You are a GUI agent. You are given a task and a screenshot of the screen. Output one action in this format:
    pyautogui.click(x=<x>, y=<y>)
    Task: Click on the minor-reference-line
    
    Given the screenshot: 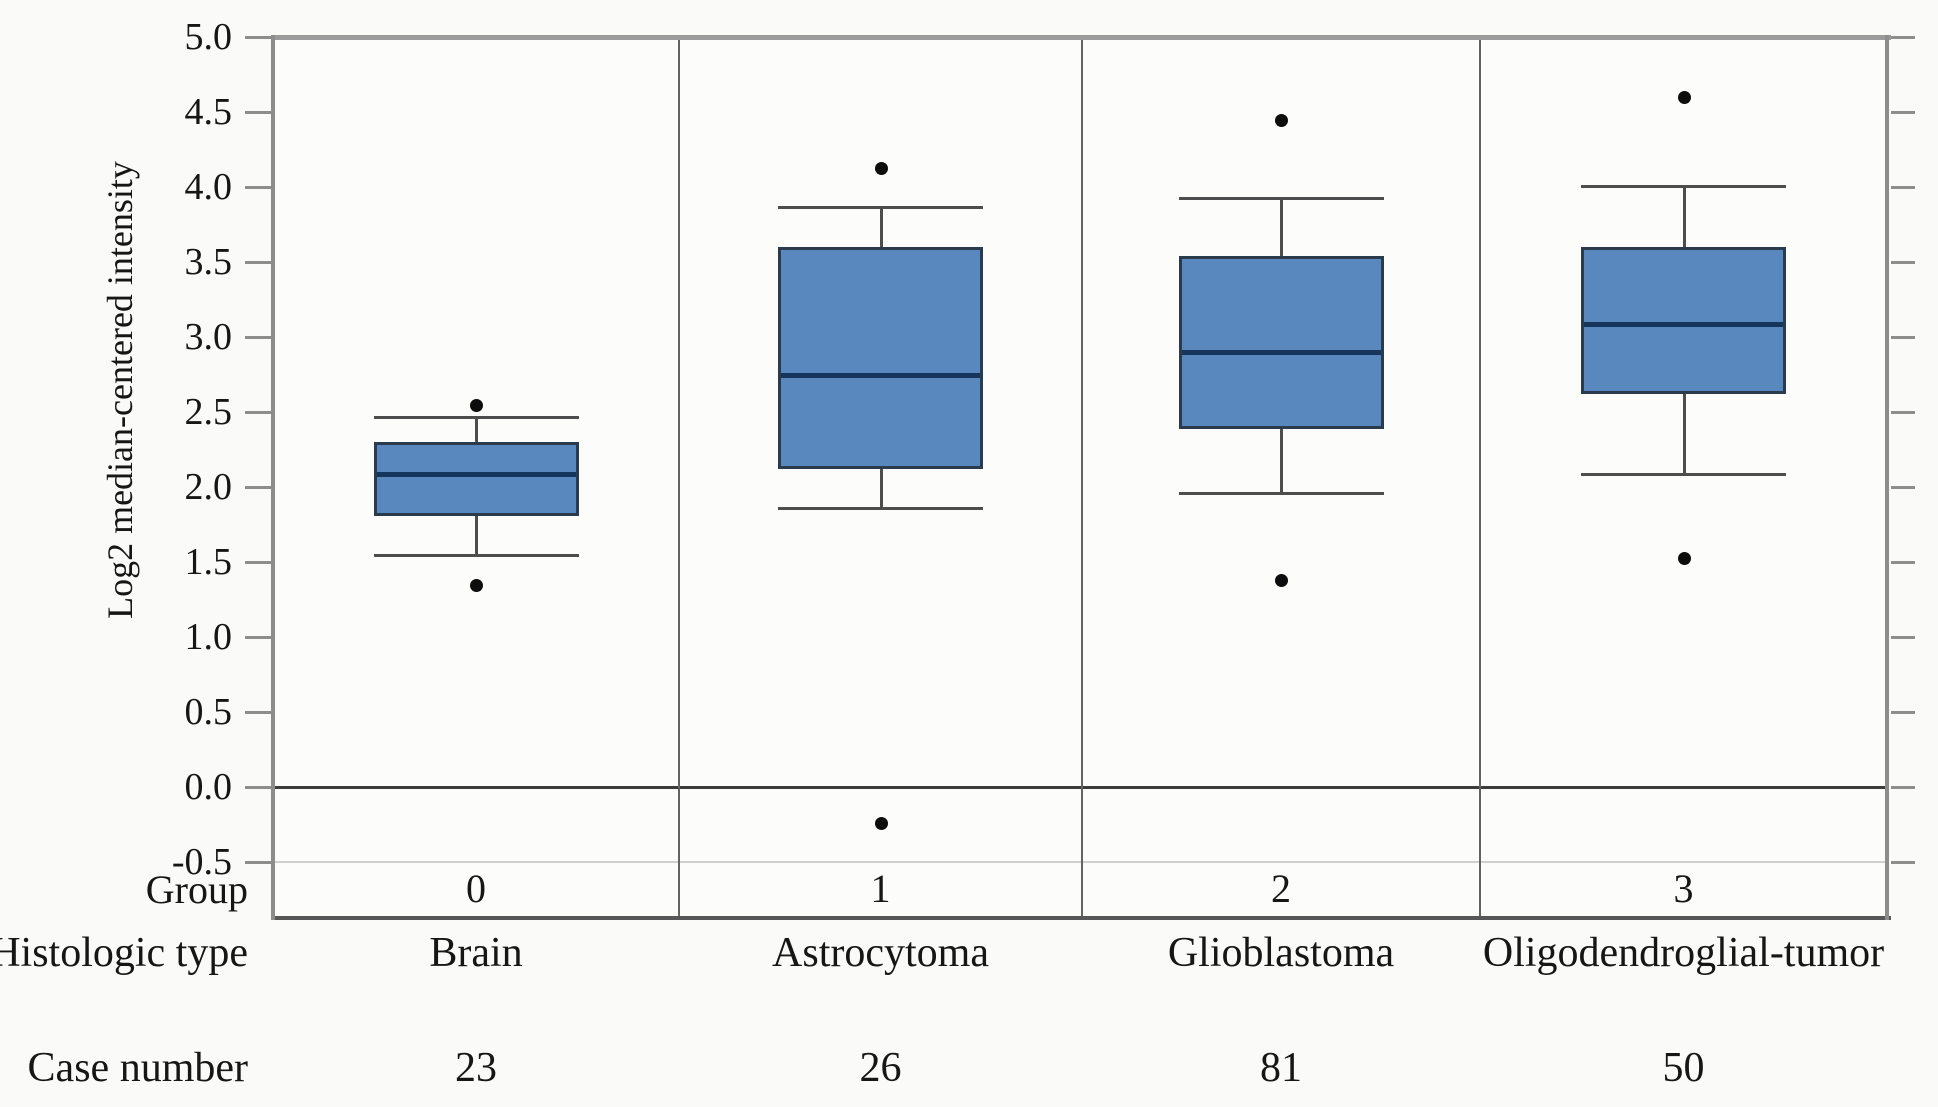 What is the action you would take?
    pyautogui.click(x=1080, y=862)
    